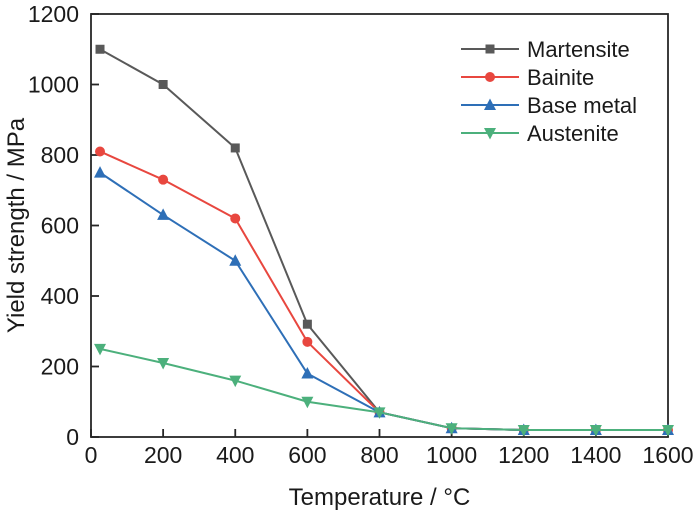  Describe the element at coordinates (380, 497) in the screenshot. I see `x-axis-label: Temperature / °C` at that location.